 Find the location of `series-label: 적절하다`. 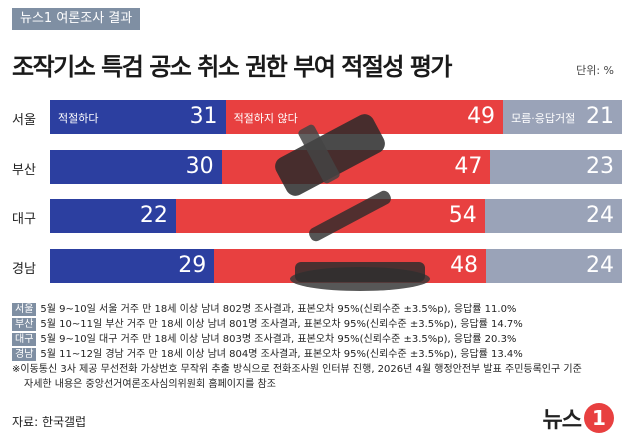

series-label: 적절하다 is located at coordinates (78, 118).